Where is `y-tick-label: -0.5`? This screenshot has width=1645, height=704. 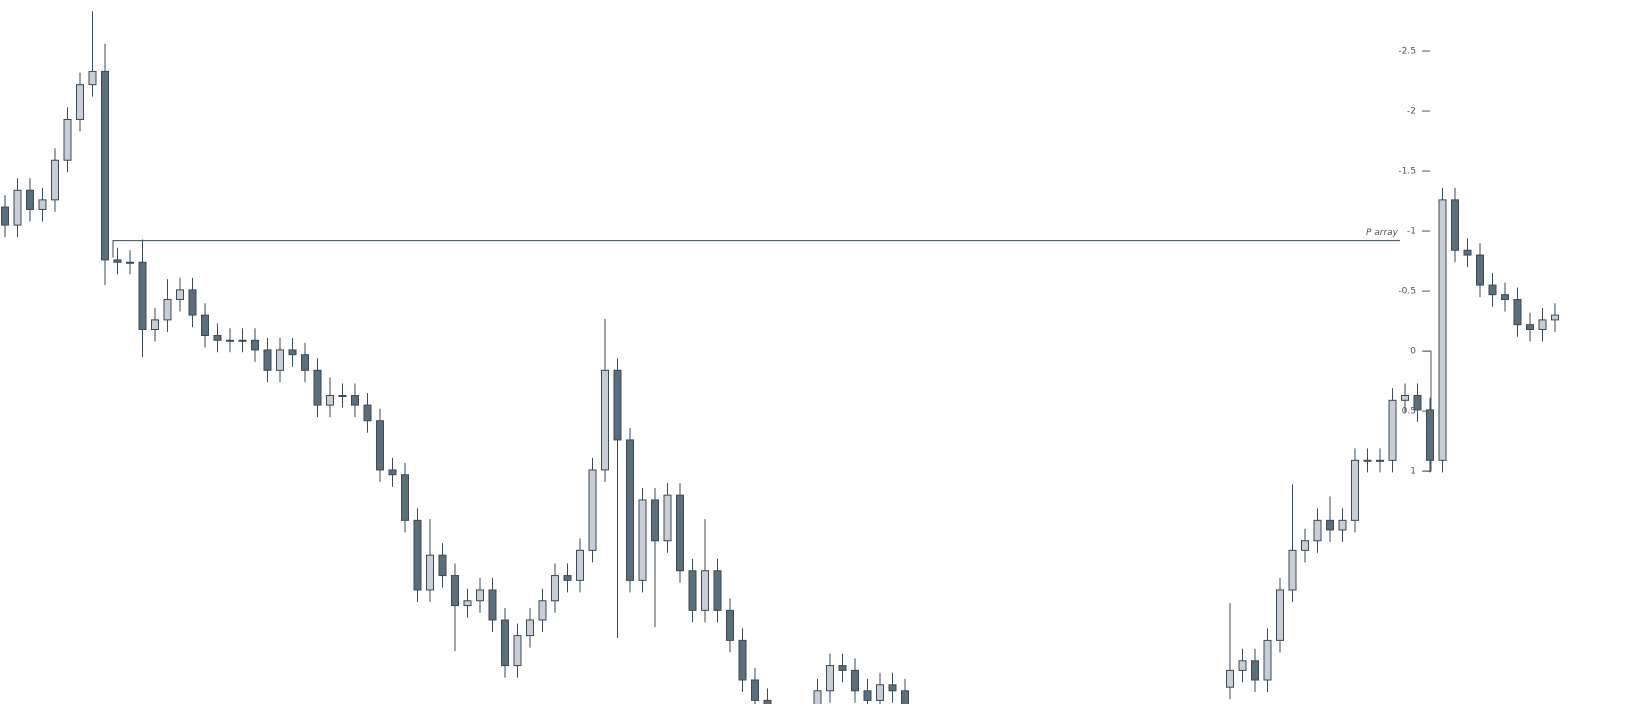
y-tick-label: -0.5 is located at coordinates (1407, 292).